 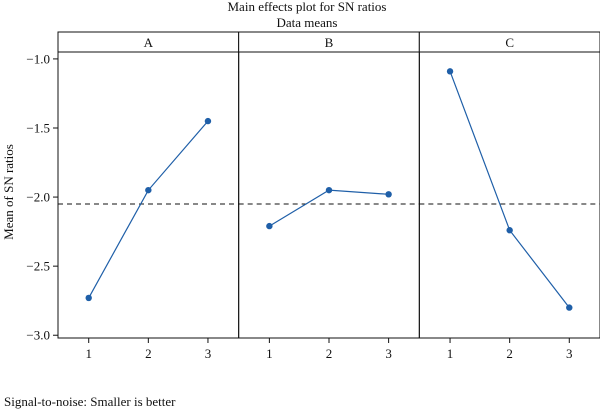 I want to click on panel-label: C, so click(x=509, y=42).